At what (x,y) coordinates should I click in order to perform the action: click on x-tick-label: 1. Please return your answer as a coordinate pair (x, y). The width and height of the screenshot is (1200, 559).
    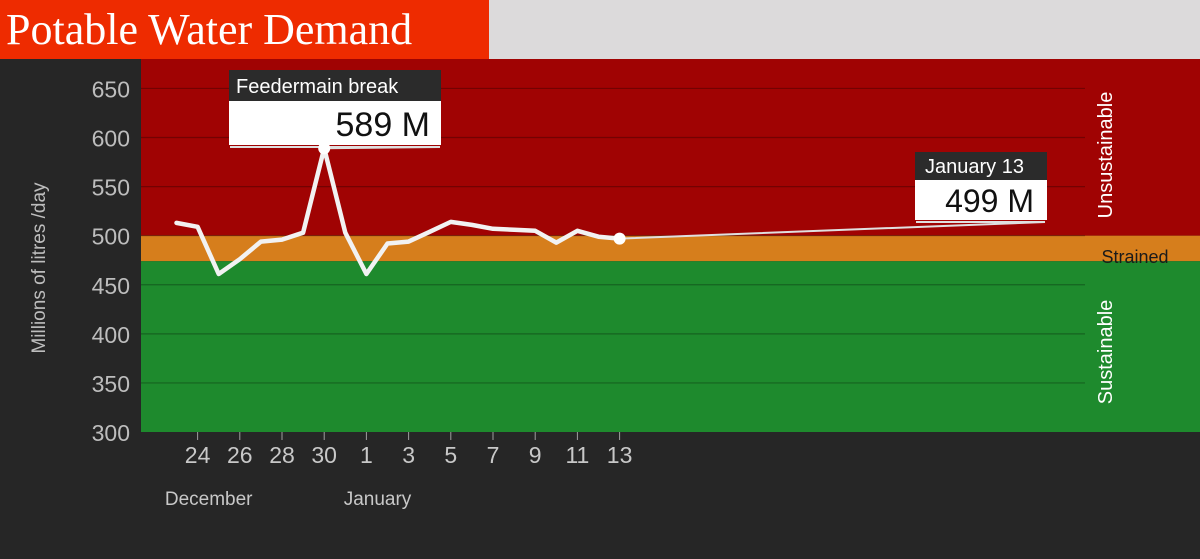
    Looking at the image, I should click on (366, 455).